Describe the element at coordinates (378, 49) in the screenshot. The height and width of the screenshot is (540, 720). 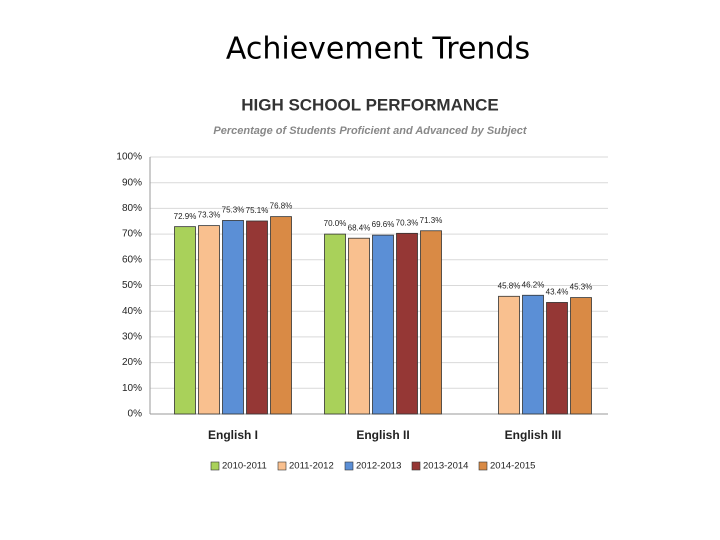
I see `slide-title: Achievement Trends` at that location.